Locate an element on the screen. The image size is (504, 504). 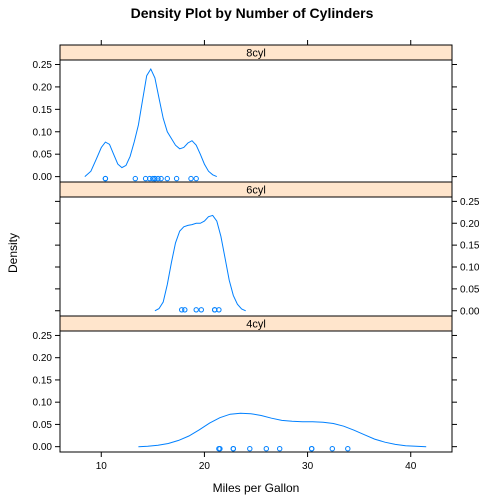
y-tick-label-6cyl-5: 0.25 is located at coordinates (470, 202).